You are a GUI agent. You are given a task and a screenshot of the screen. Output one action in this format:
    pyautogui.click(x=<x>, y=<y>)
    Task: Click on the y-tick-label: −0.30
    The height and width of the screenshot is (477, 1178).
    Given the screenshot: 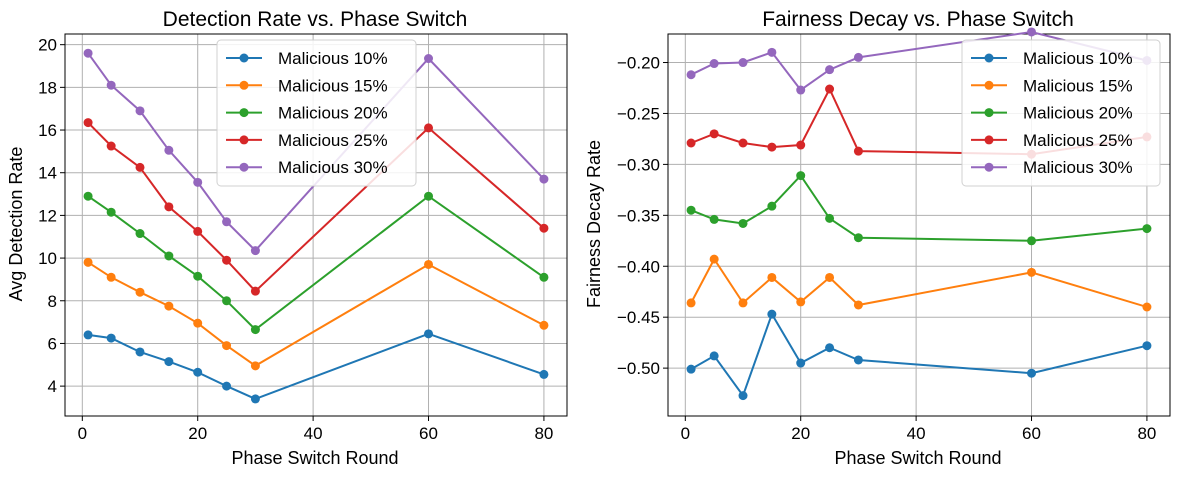 What is the action you would take?
    pyautogui.click(x=638, y=164)
    